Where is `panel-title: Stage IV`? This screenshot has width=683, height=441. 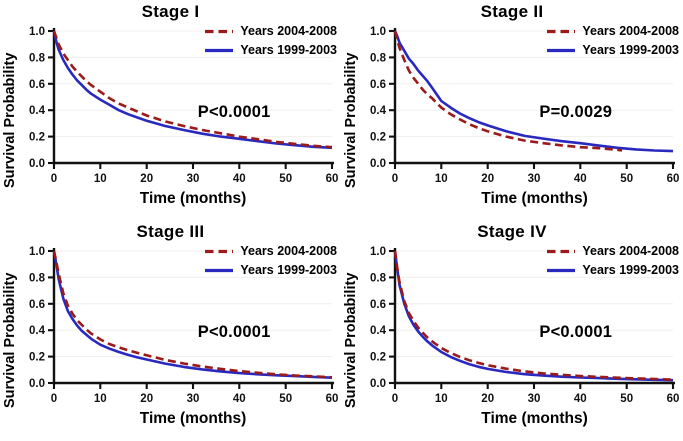 panel-title: Stage IV is located at coordinates (512, 231).